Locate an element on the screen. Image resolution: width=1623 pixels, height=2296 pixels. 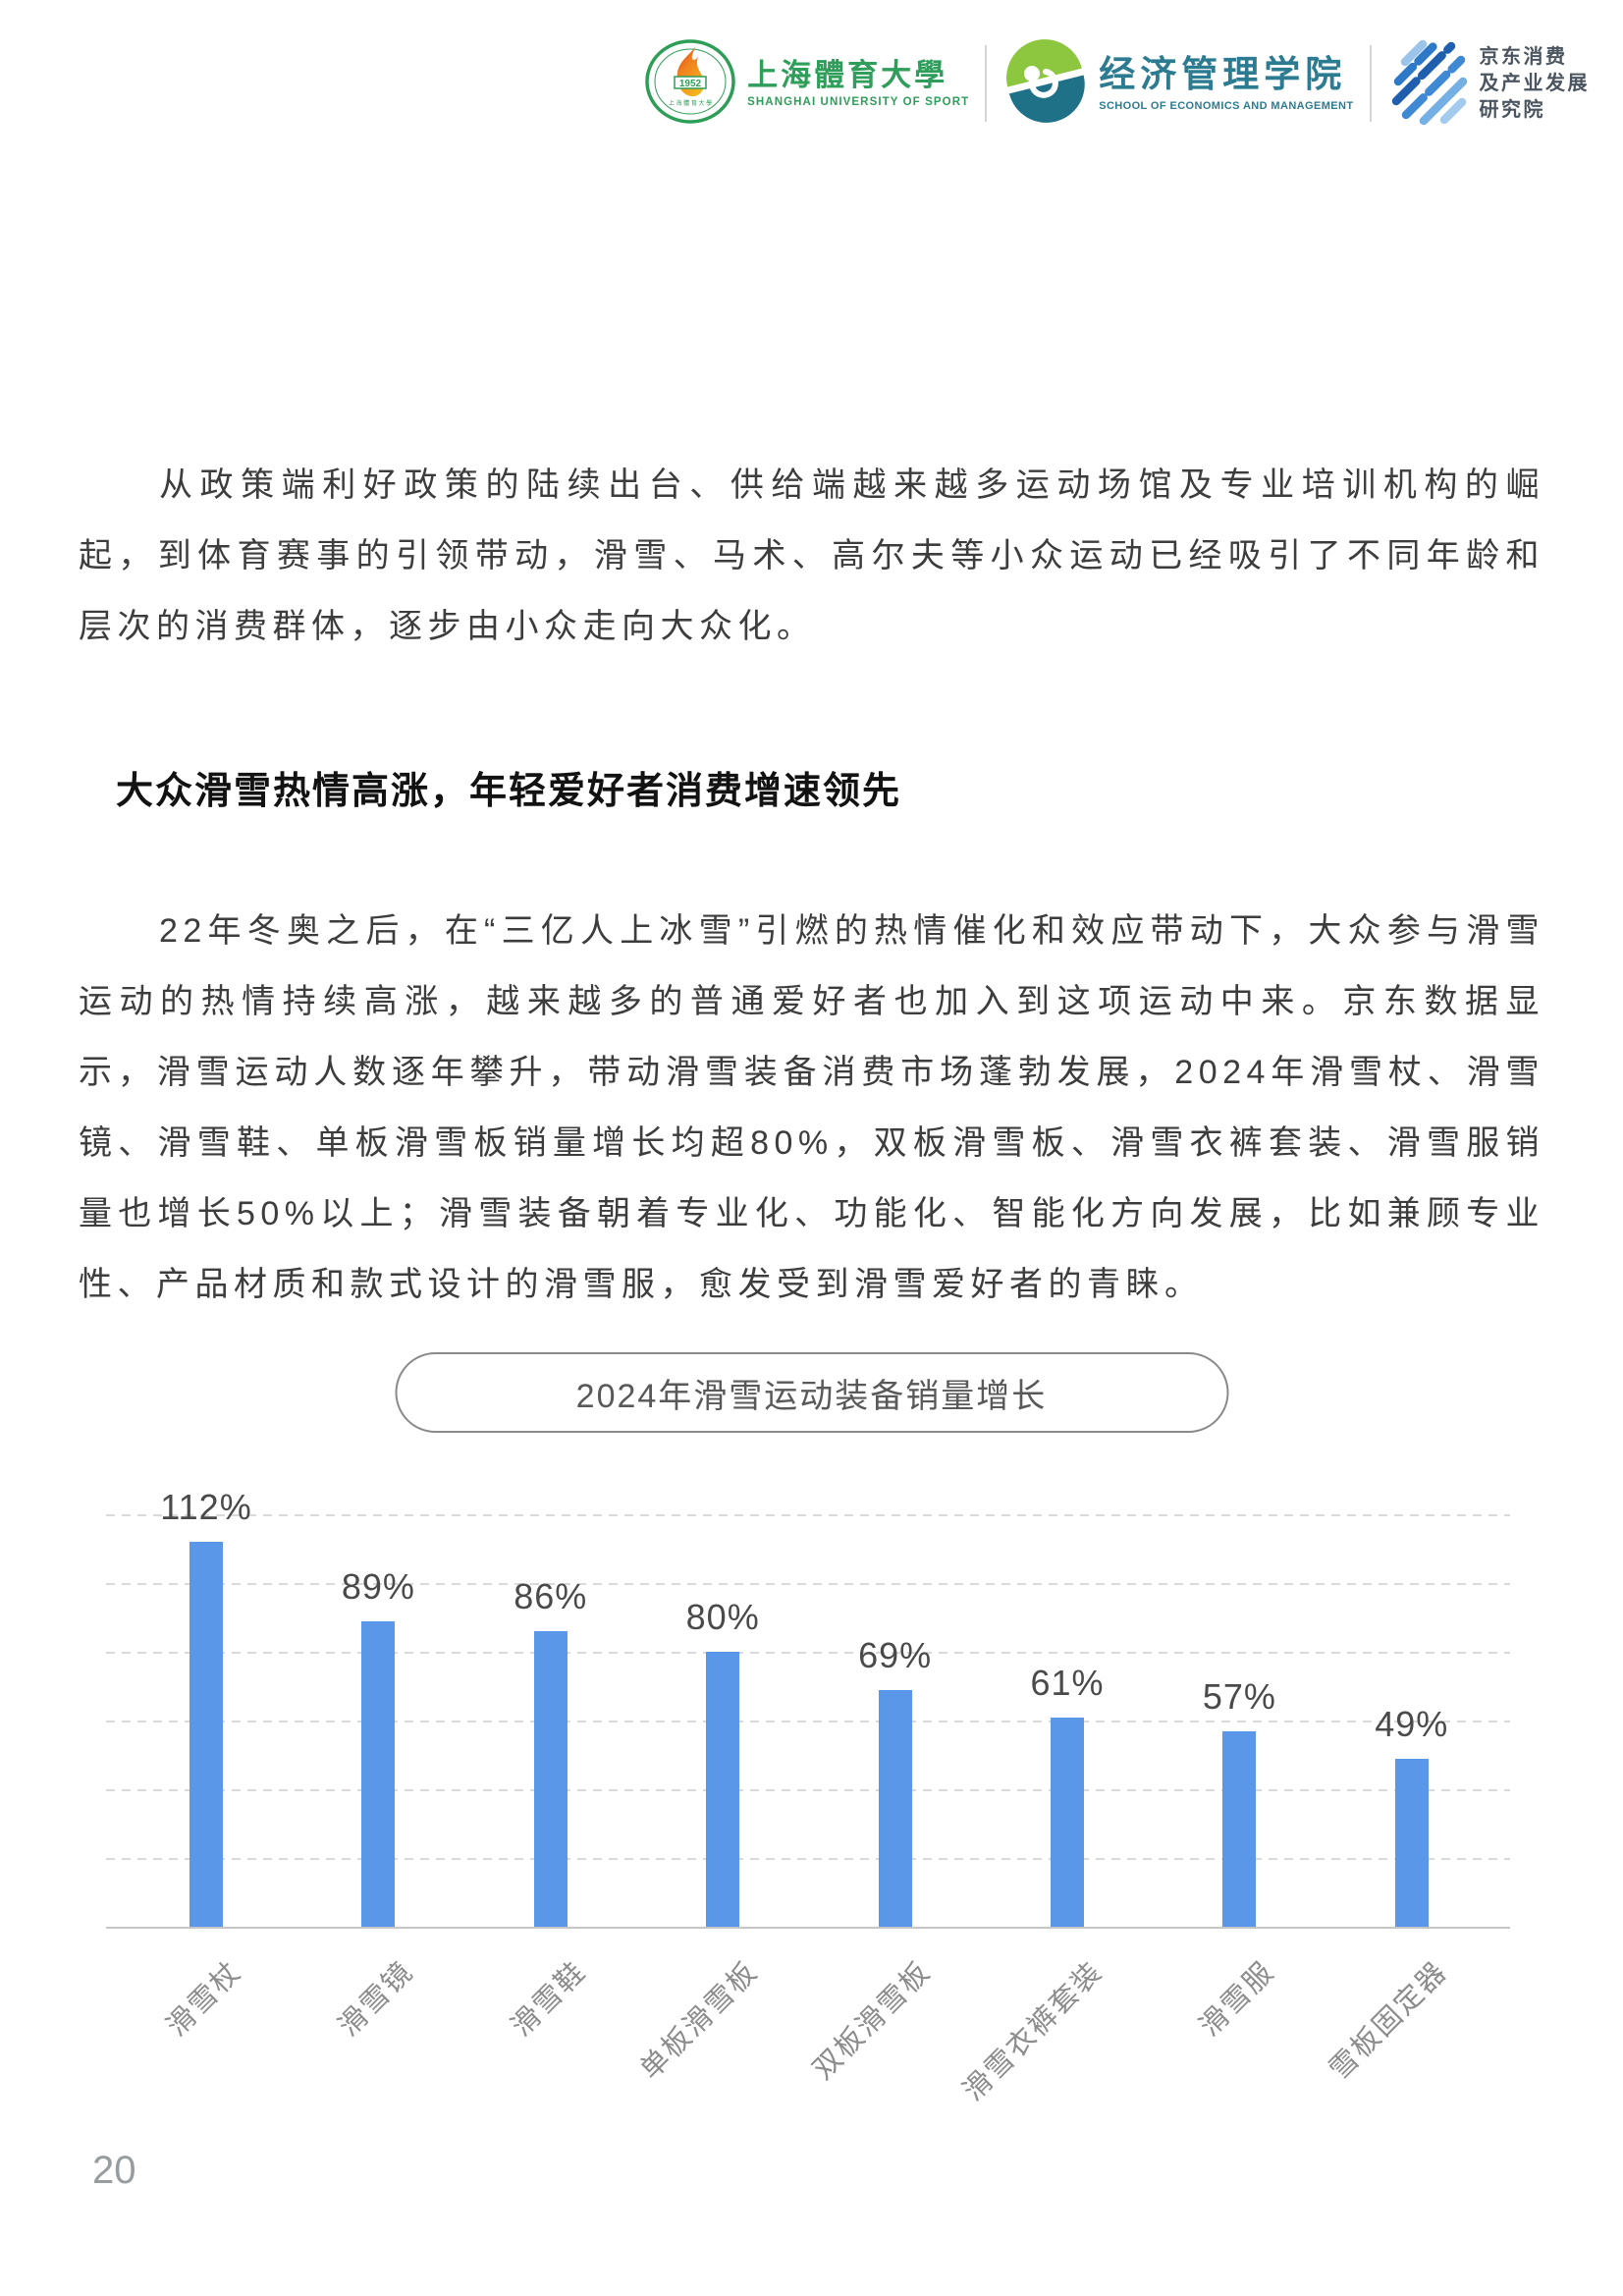
bar-滑雪镜 is located at coordinates (378, 1773).